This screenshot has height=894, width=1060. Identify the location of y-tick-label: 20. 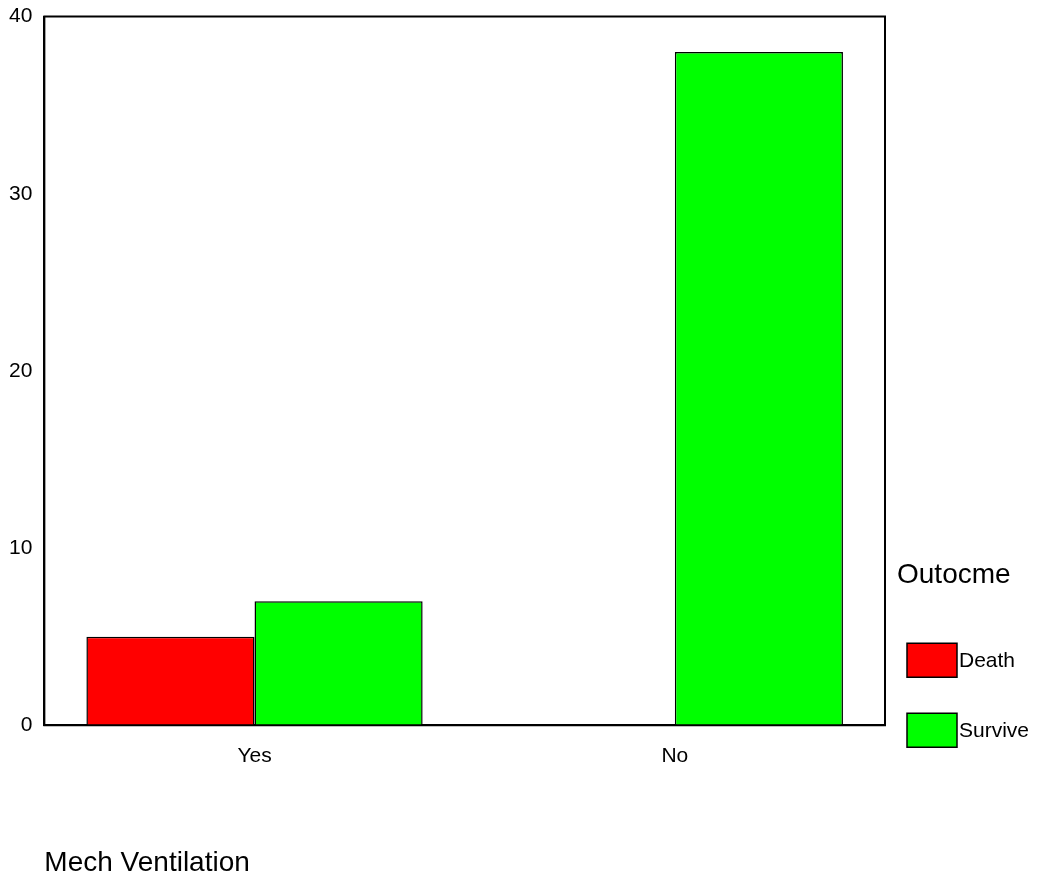
(21, 369).